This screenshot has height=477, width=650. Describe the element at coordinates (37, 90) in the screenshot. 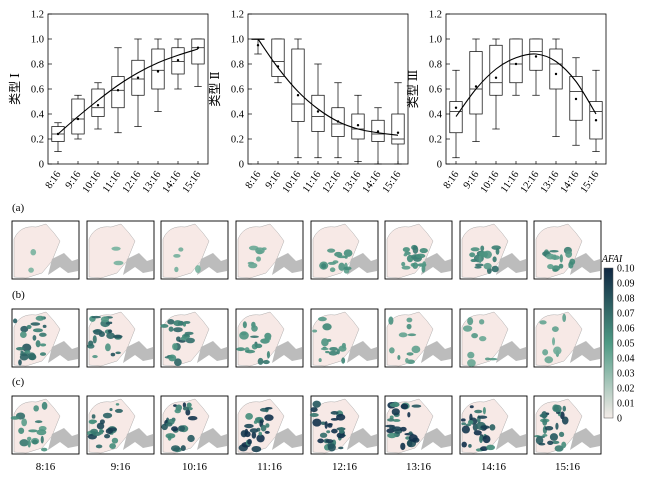

I see `y-tick-label: 0.6` at that location.